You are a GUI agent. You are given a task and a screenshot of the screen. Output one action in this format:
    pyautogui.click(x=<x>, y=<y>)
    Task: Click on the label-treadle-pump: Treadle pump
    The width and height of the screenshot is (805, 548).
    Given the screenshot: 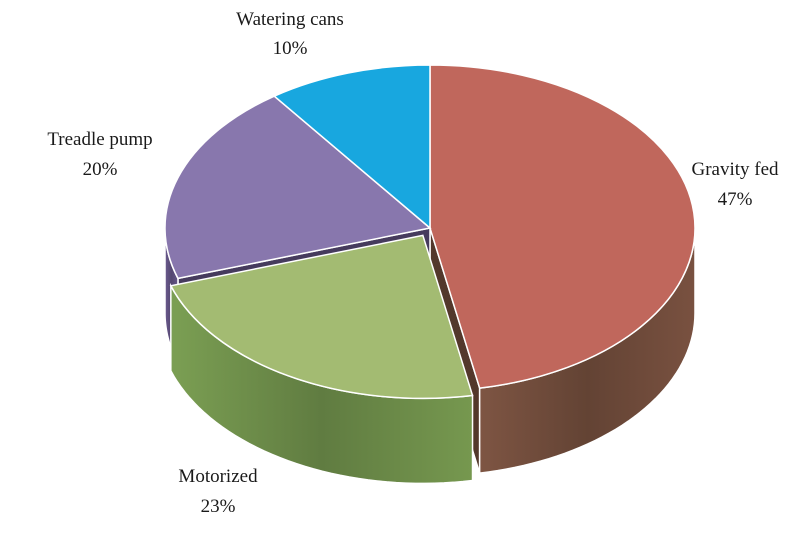 What is the action you would take?
    pyautogui.click(x=99, y=139)
    